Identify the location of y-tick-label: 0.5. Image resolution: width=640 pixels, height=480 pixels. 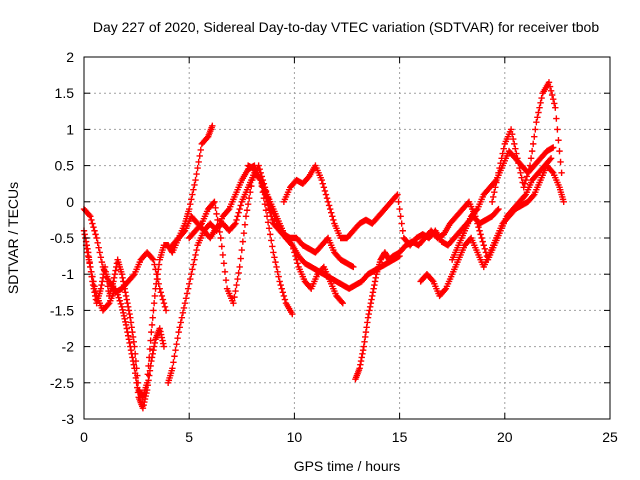
(65, 166).